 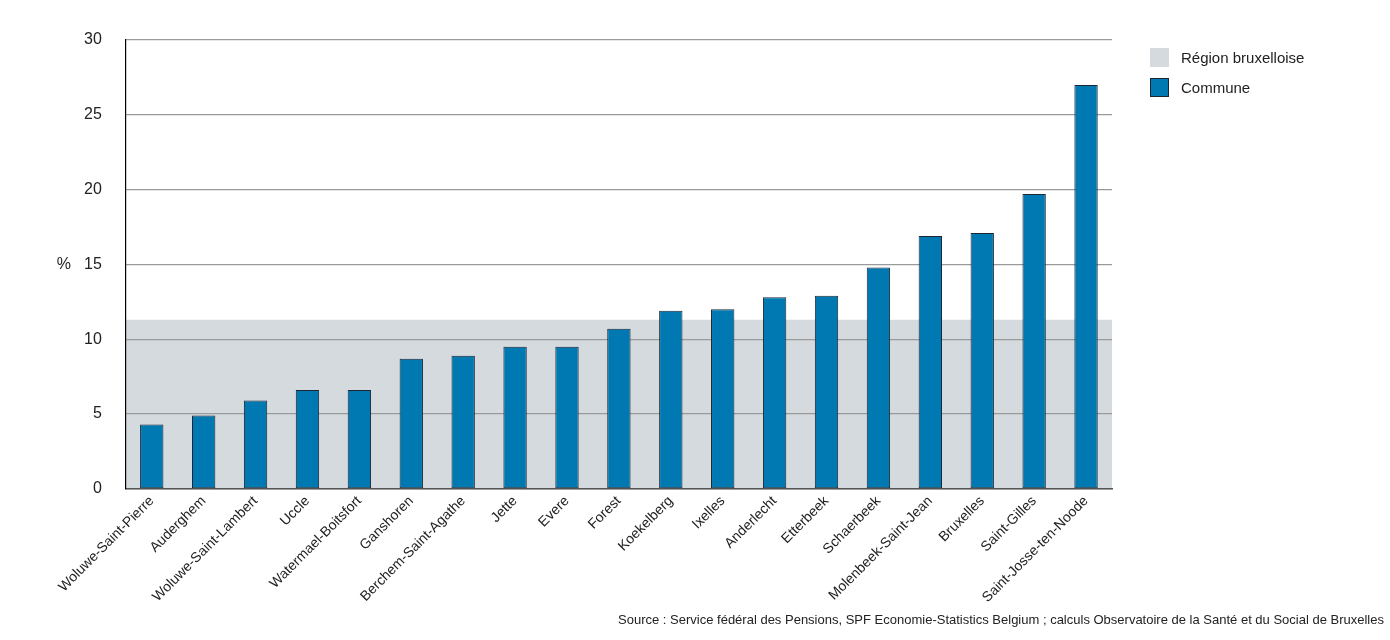 What do you see at coordinates (1243, 57) in the screenshot?
I see `legend-label: Région bruxelloise` at bounding box center [1243, 57].